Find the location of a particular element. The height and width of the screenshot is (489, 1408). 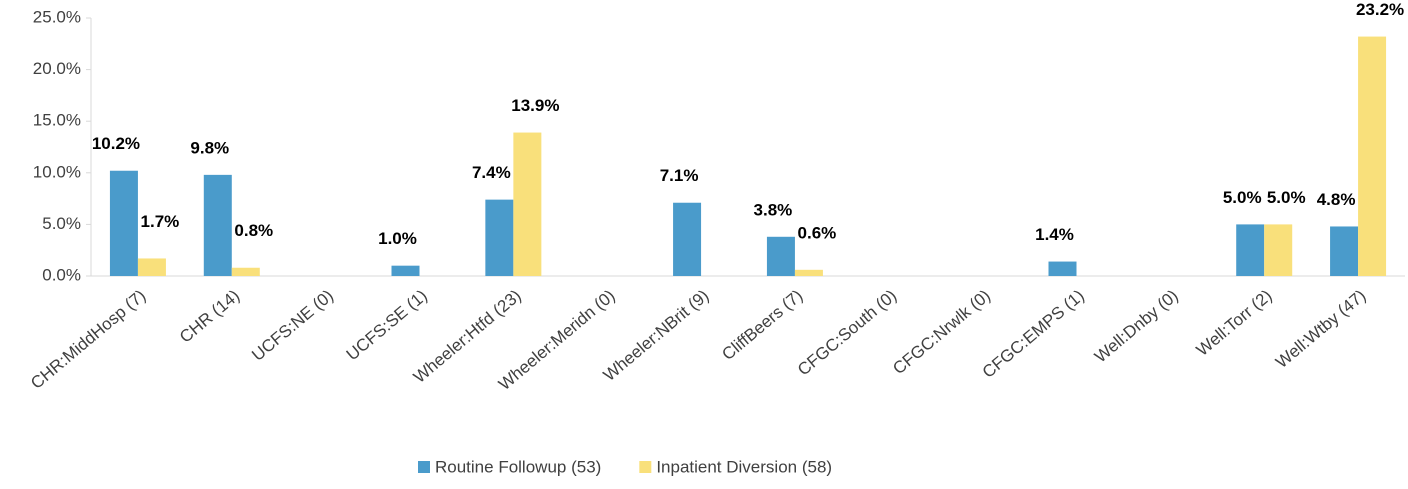

y-tick-label: 15.0% is located at coordinates (57, 120).